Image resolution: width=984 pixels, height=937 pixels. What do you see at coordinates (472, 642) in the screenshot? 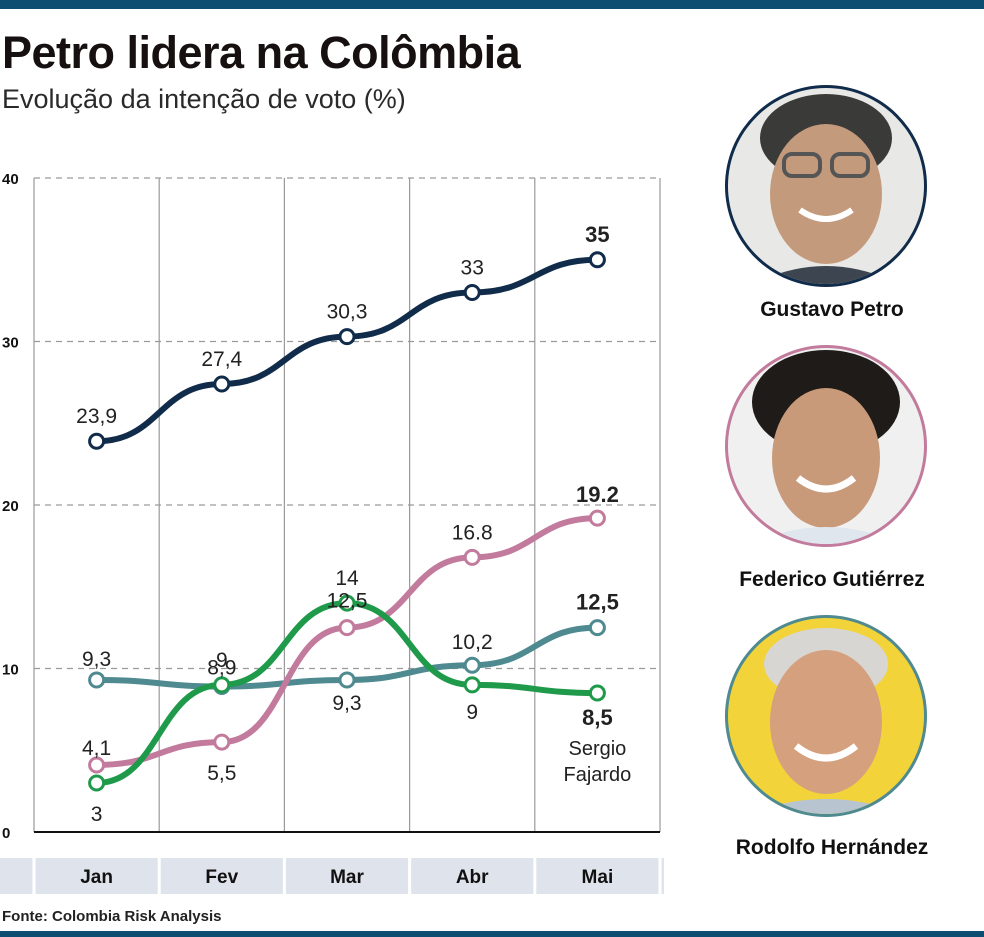
I see `data-label: 10,2` at bounding box center [472, 642].